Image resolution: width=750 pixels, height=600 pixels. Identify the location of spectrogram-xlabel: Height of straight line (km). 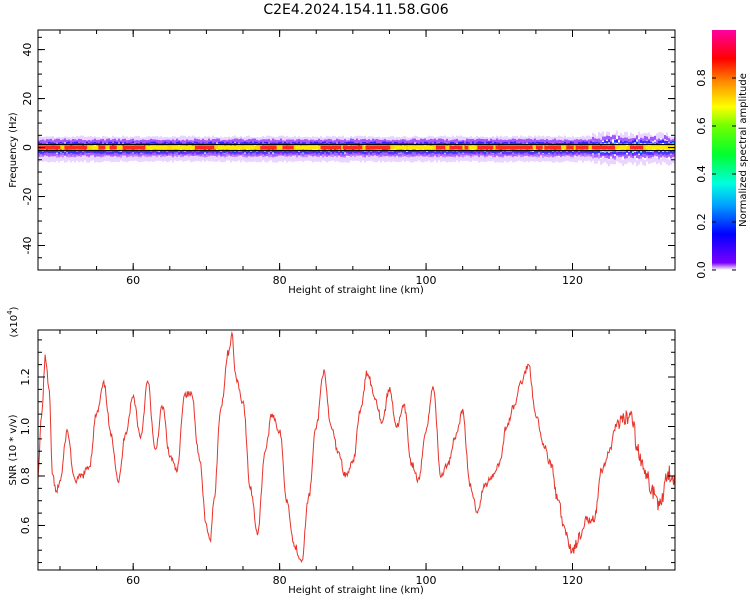
(356, 290).